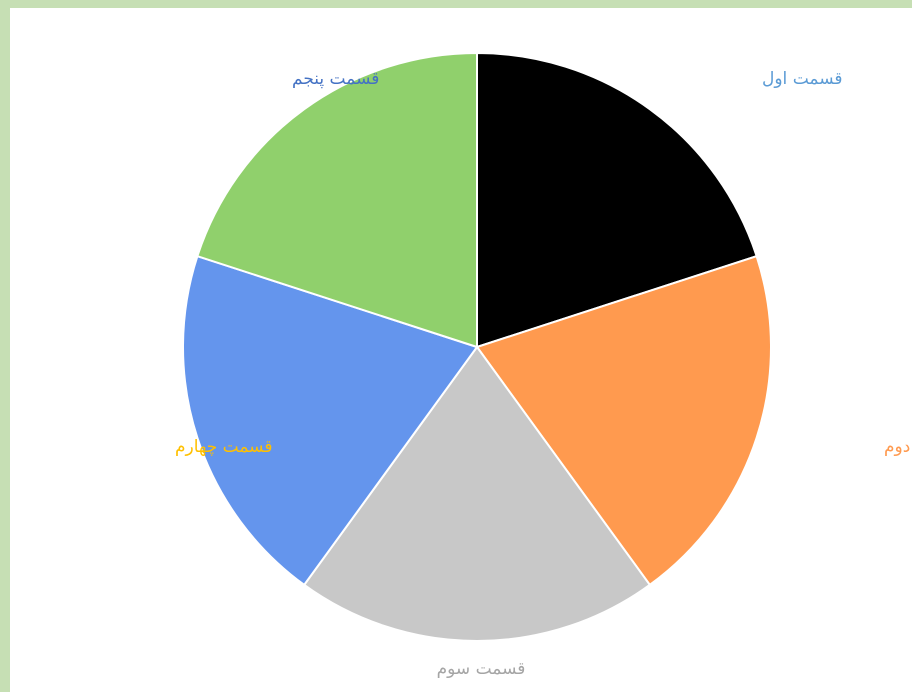 The width and height of the screenshot is (912, 692). I want to click on slice-label-3: قسمت سوم, so click(481, 669).